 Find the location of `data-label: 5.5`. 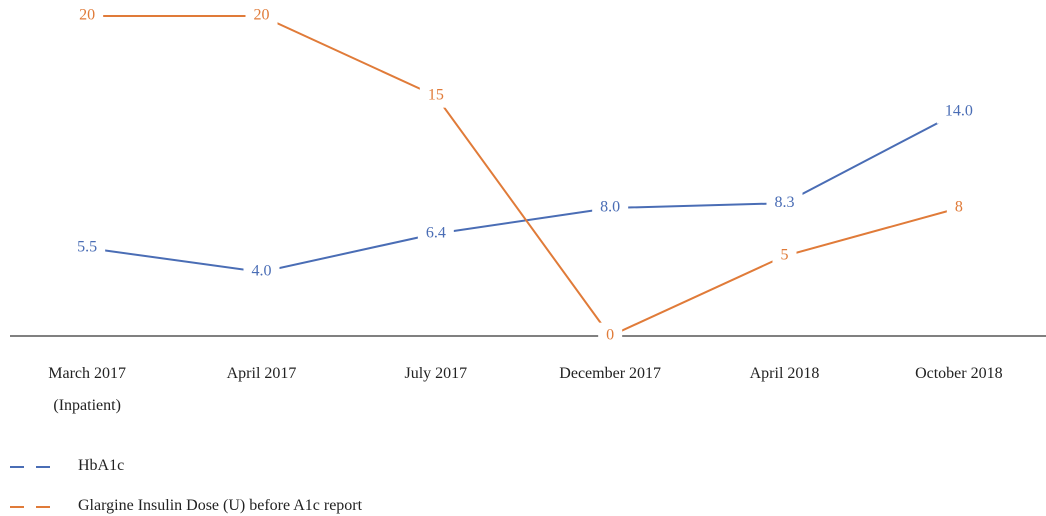

data-label: 5.5 is located at coordinates (87, 247).